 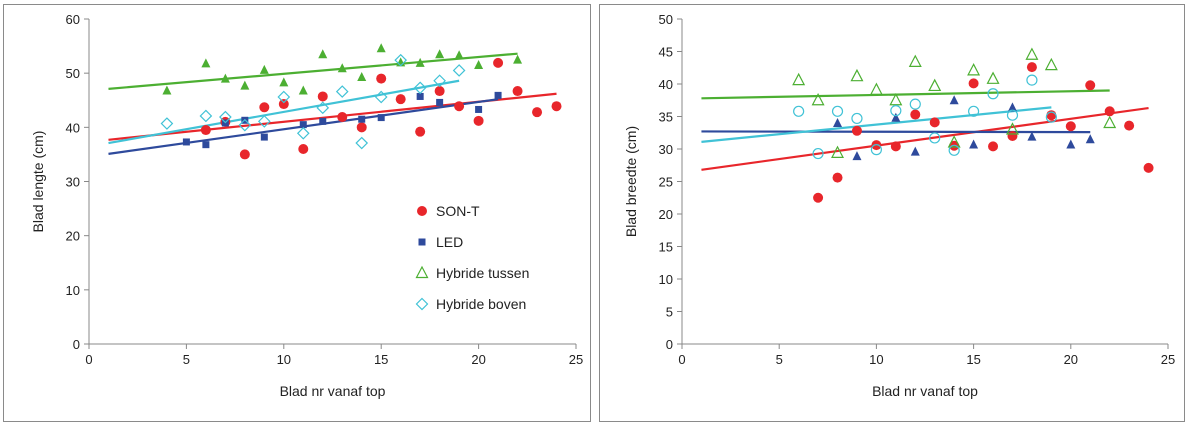 What do you see at coordinates (666, 19) in the screenshot?
I see `y-tick-label: 50` at bounding box center [666, 19].